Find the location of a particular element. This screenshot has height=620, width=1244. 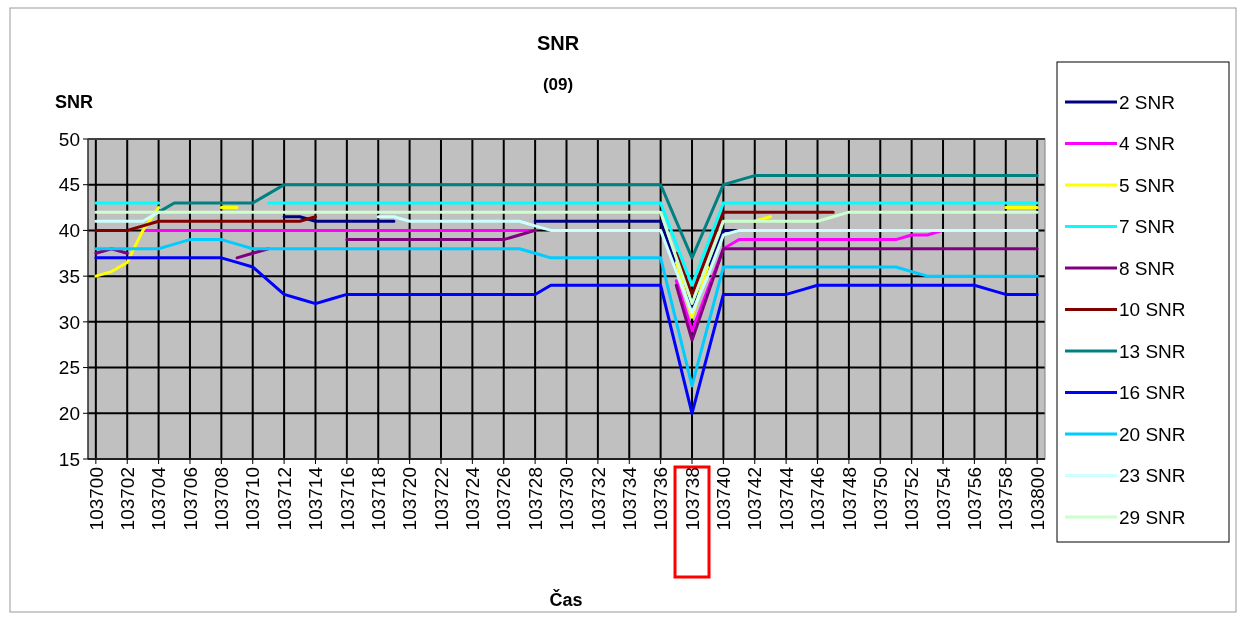

x-tick-label: 103742 is located at coordinates (755, 499).